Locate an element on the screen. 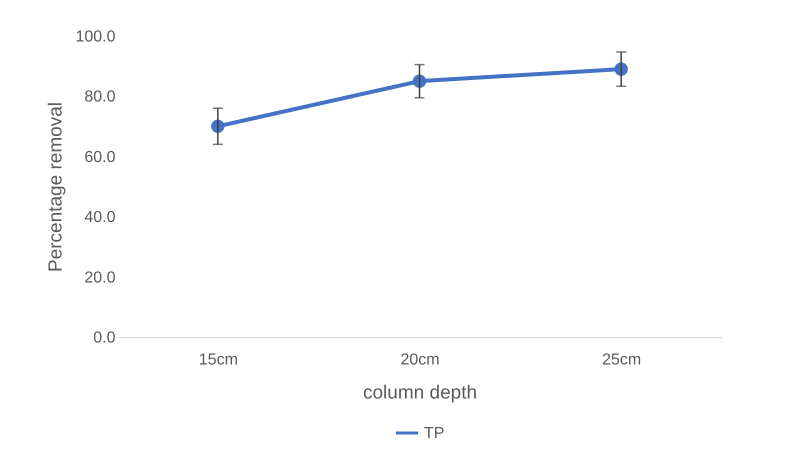 The image size is (812, 461). y-tick-label: 60.0 is located at coordinates (100, 157).